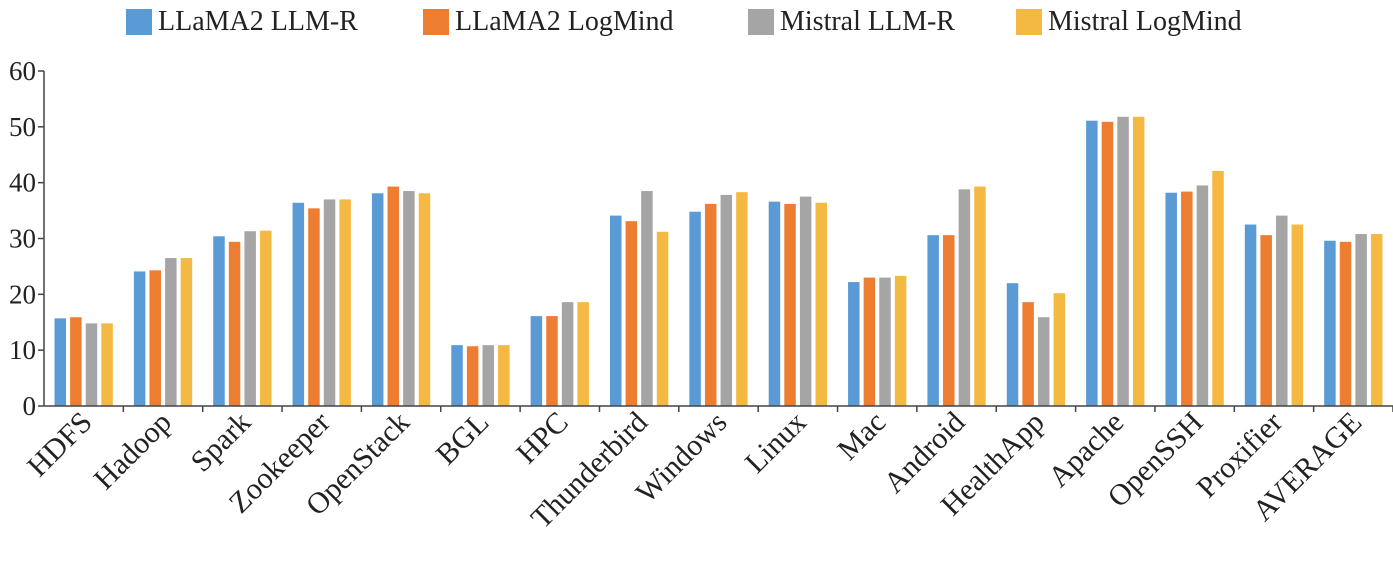  I want to click on x-tick-label: Spark, so click(221, 442).